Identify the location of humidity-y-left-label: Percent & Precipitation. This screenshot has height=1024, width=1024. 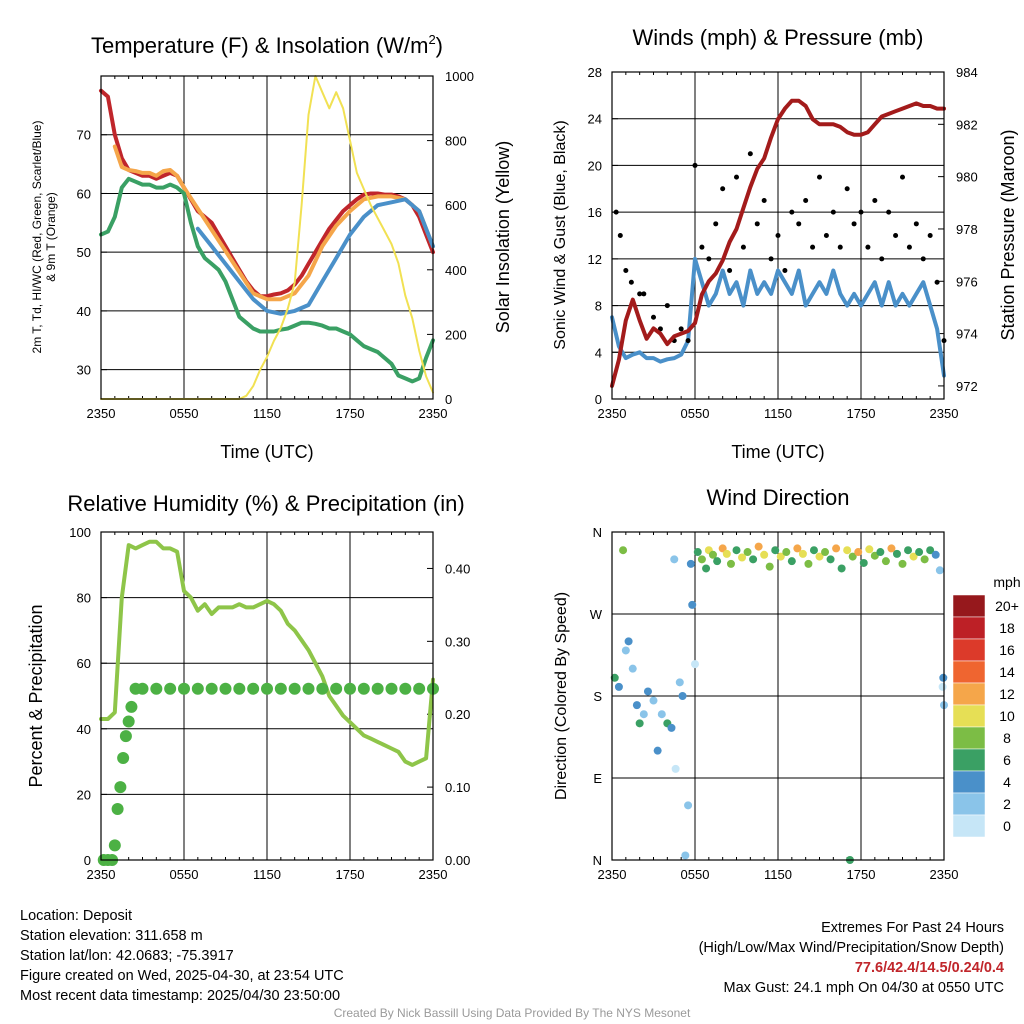
(36, 695).